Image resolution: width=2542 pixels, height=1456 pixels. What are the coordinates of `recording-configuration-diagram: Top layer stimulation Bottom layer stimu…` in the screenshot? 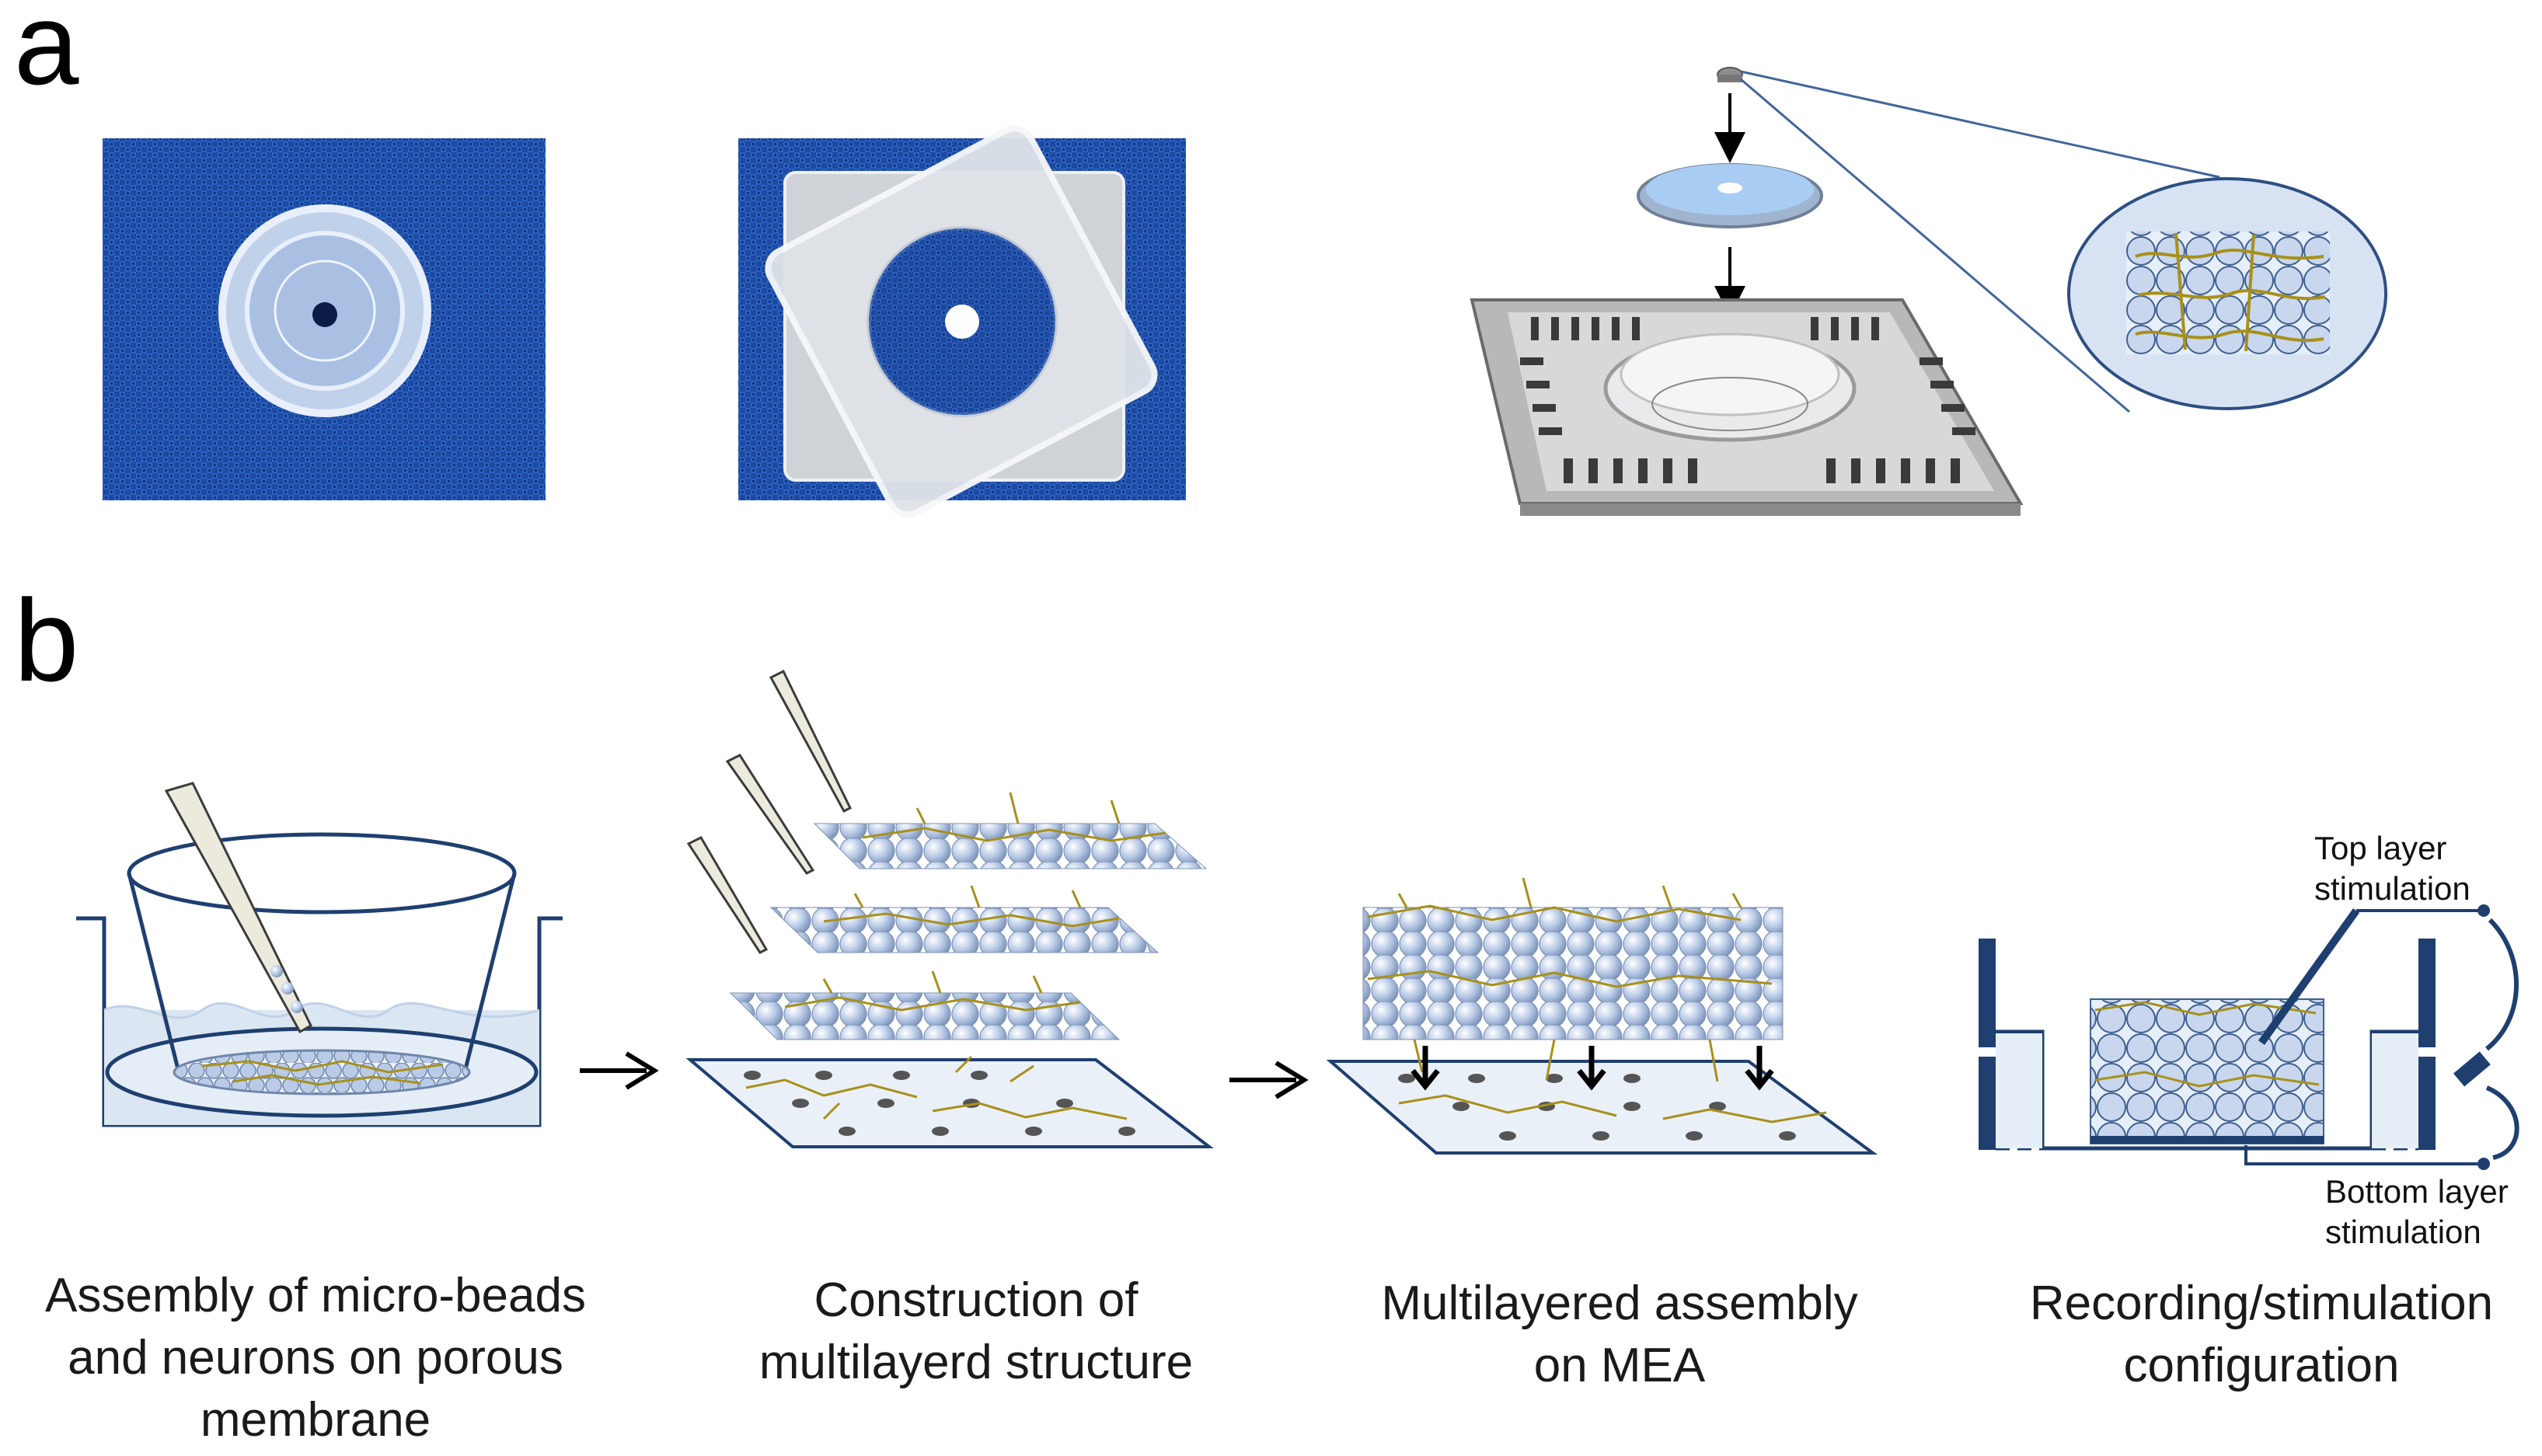 It's located at (2249, 1040).